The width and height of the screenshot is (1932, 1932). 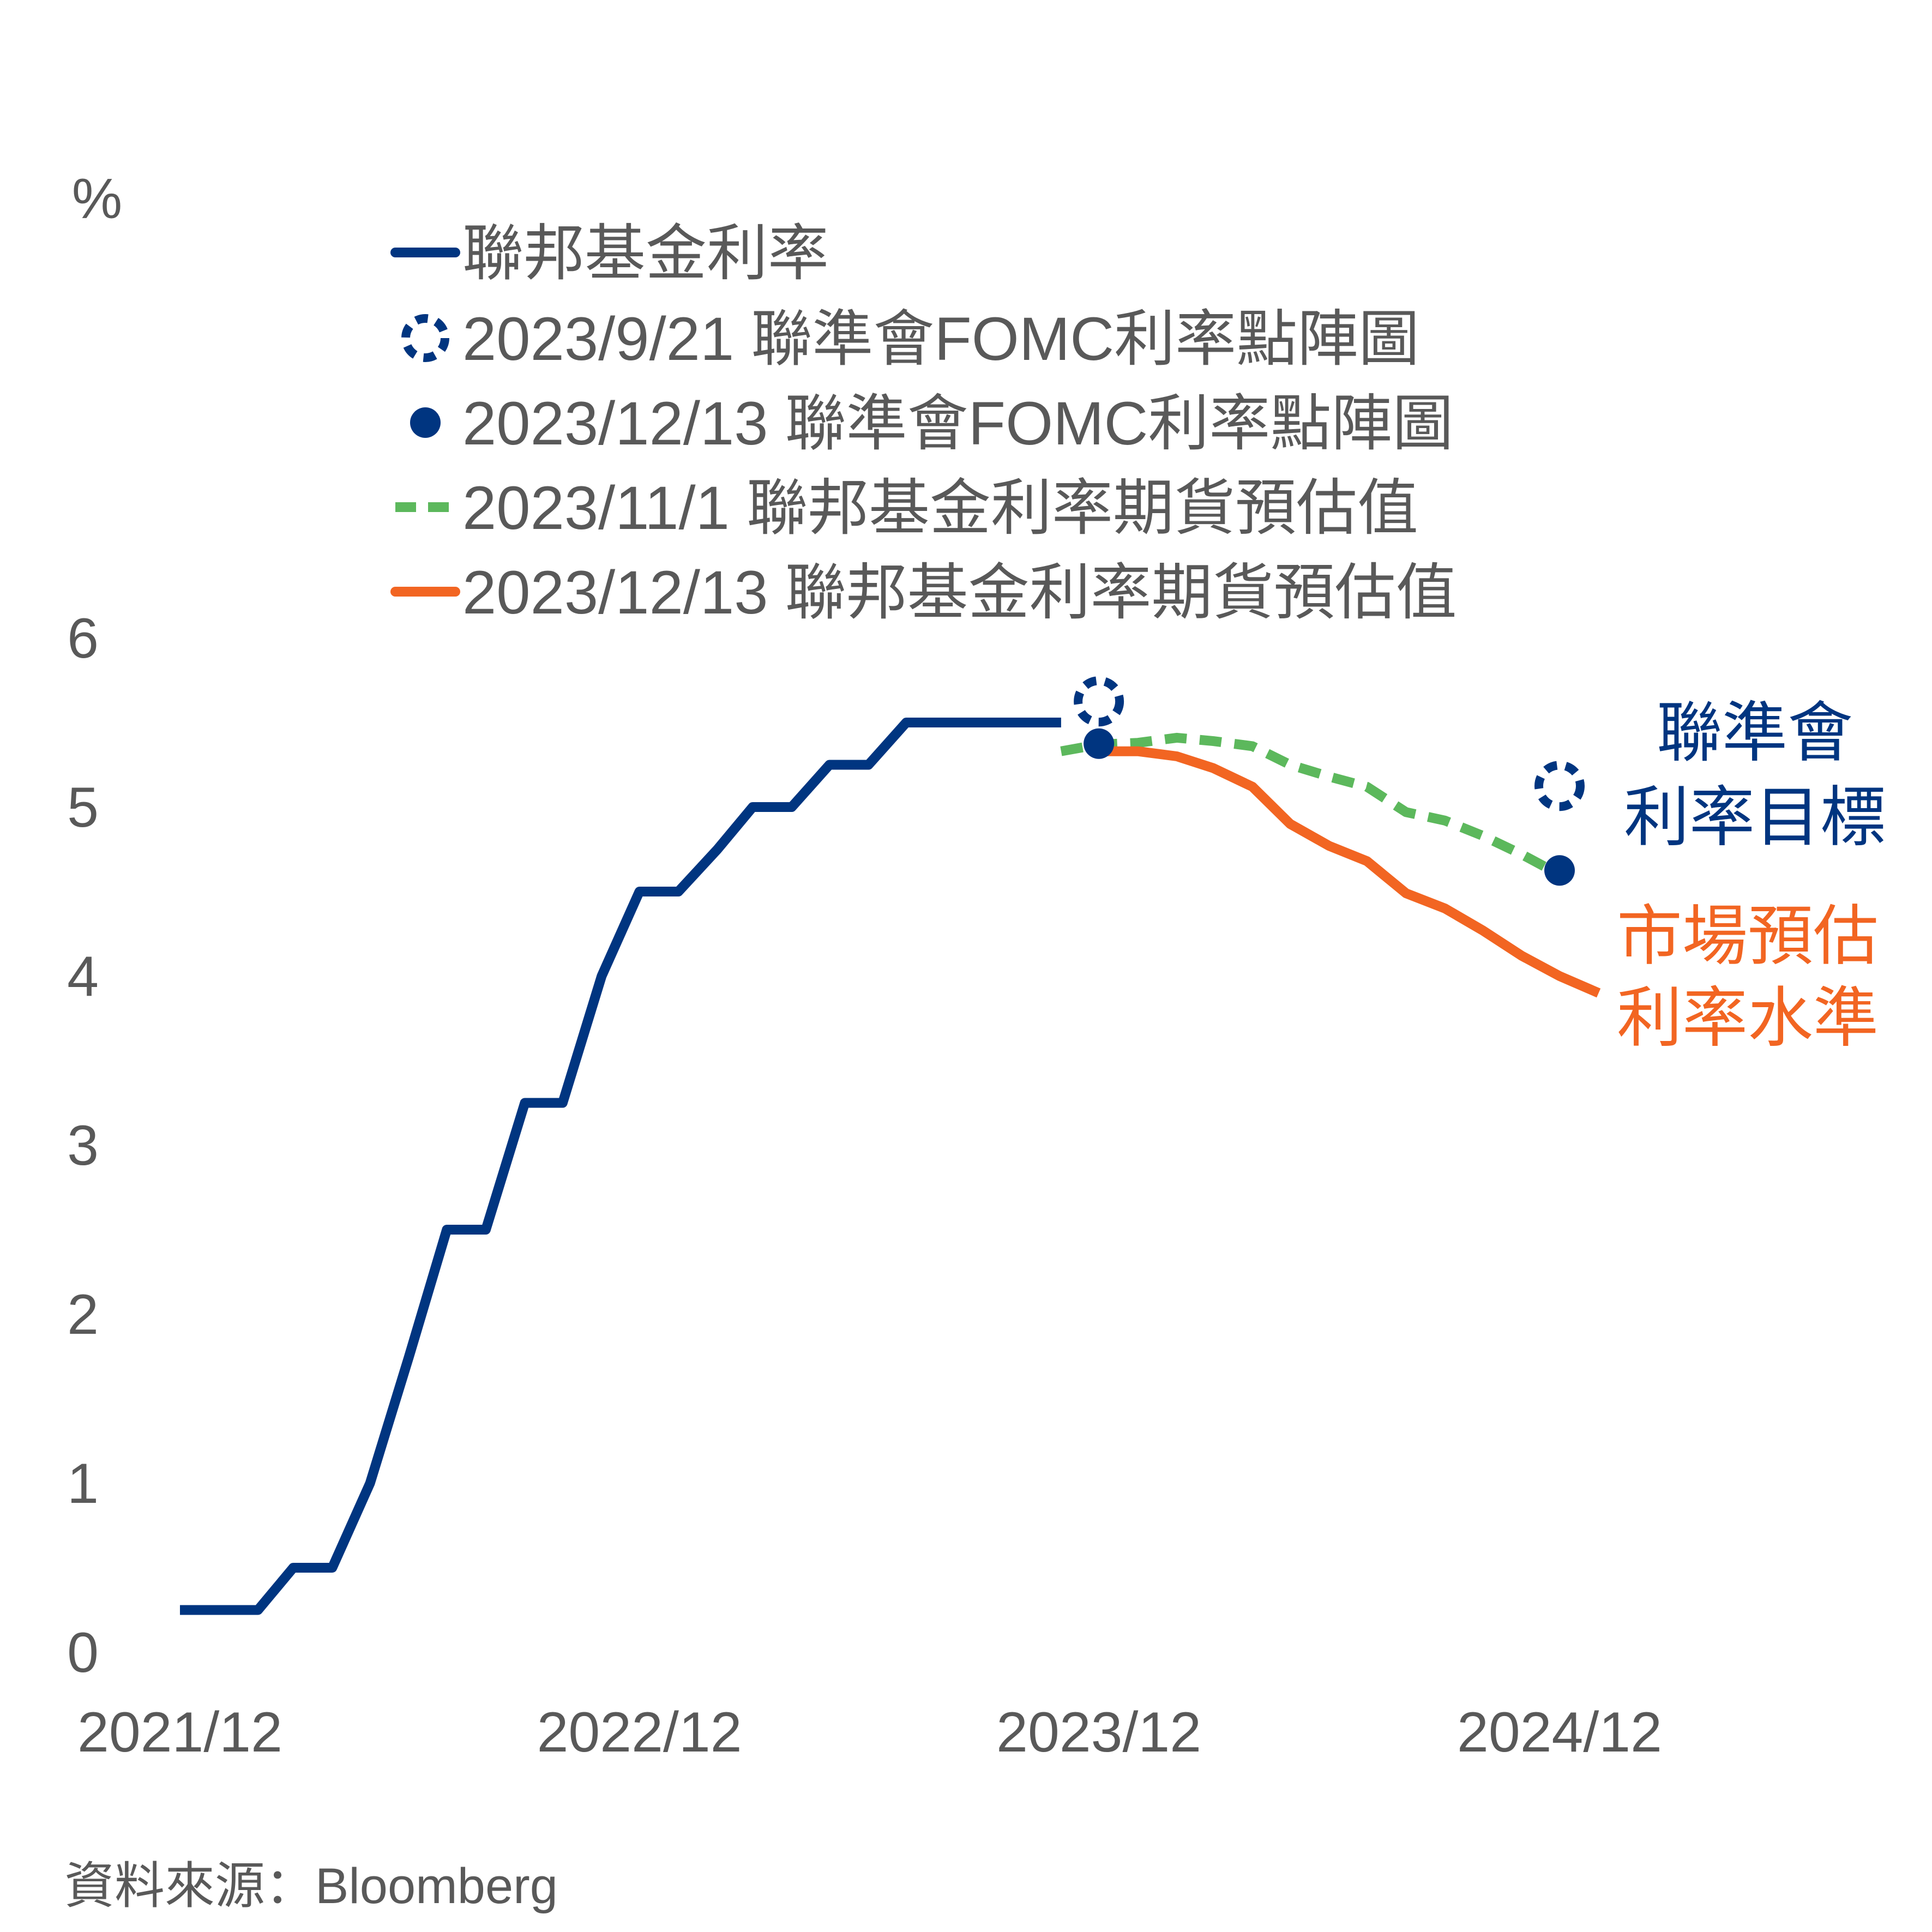 I want to click on y-tick-label: 0, so click(x=83, y=1652).